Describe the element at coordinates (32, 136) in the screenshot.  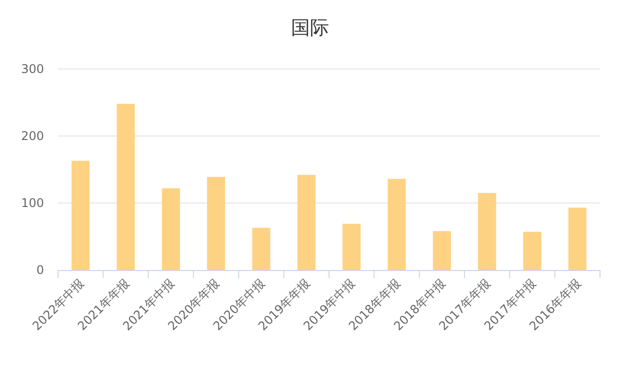
I see `y-tick-label: 200` at that location.